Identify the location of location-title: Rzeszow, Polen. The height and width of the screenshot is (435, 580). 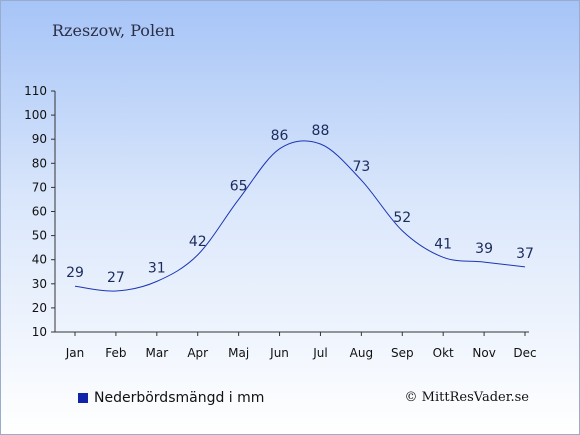
(113, 30).